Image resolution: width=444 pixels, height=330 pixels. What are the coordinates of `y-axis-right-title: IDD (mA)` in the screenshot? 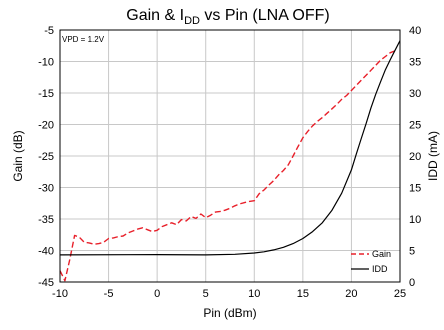 It's located at (433, 156).